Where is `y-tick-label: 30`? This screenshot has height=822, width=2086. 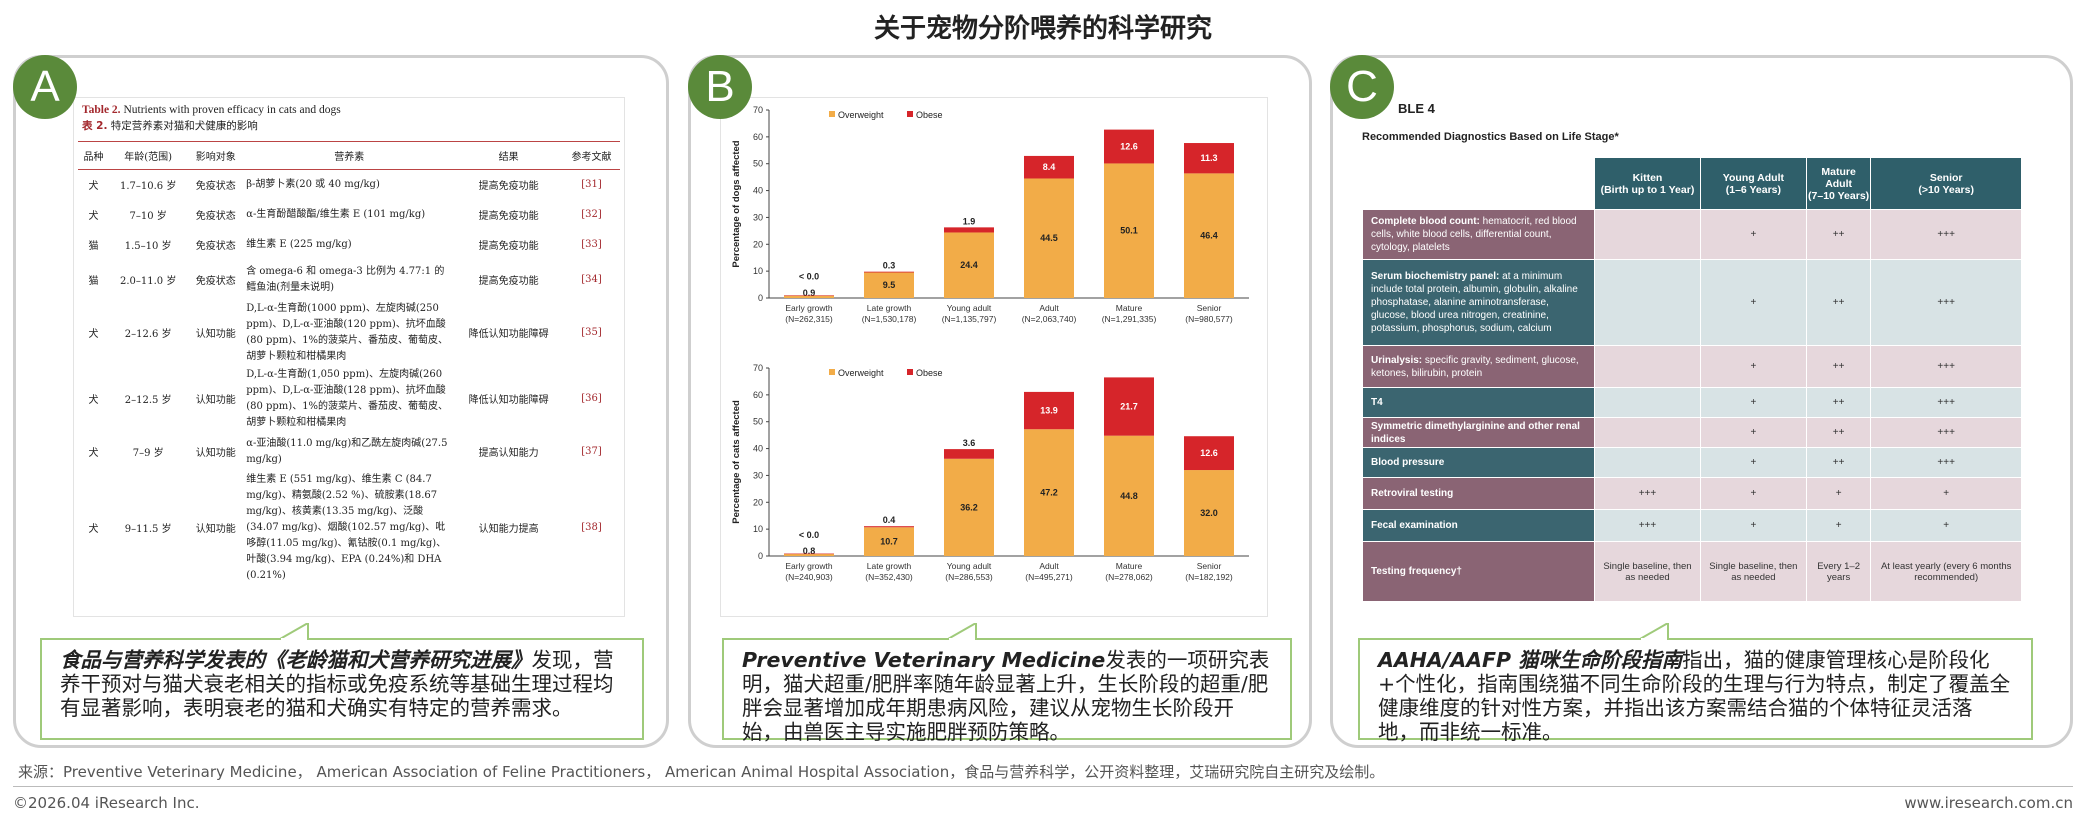
y-tick-label: 30 is located at coordinates (758, 217).